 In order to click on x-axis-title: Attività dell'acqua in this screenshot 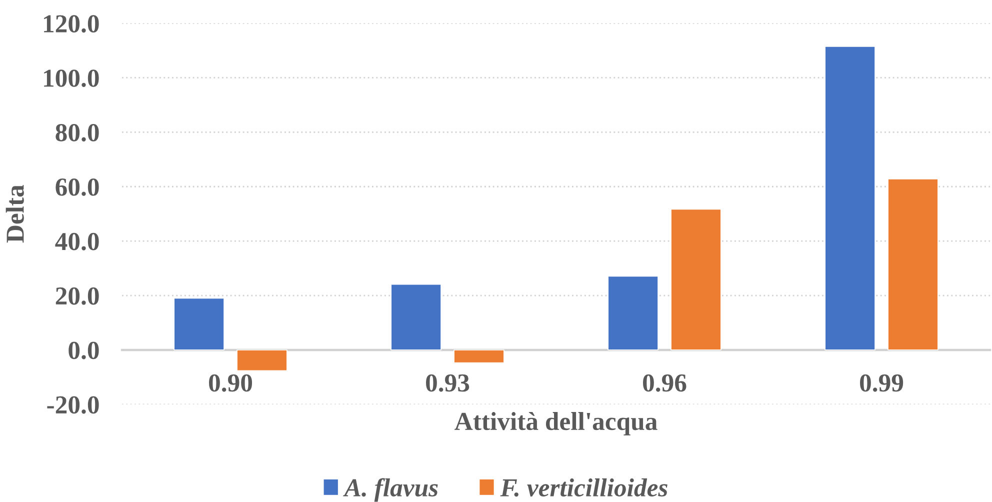, I will do `click(556, 424)`.